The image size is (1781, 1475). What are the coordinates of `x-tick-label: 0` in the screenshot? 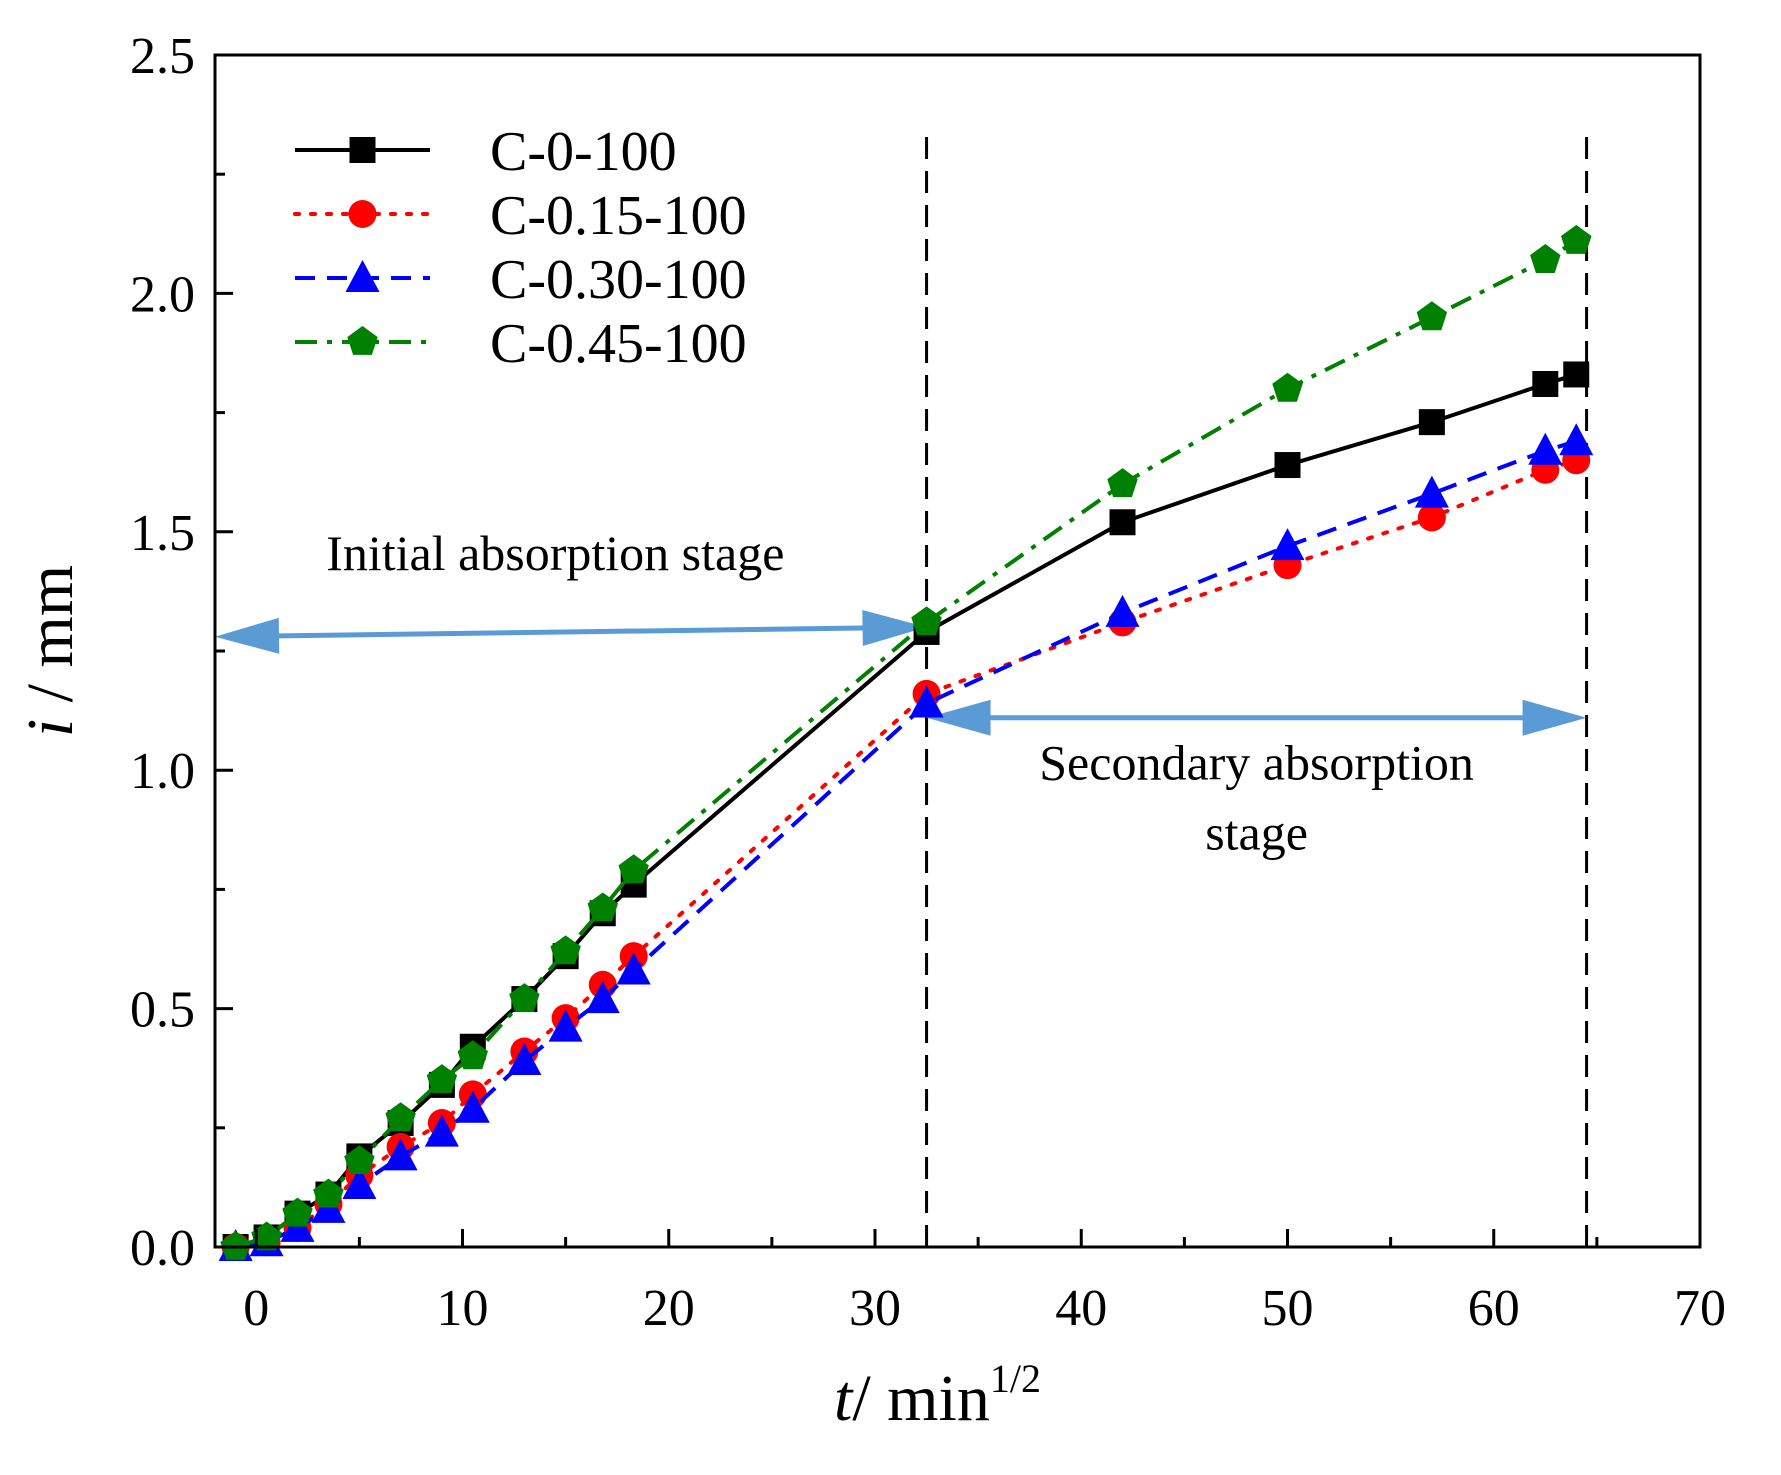 It's located at (256, 1308).